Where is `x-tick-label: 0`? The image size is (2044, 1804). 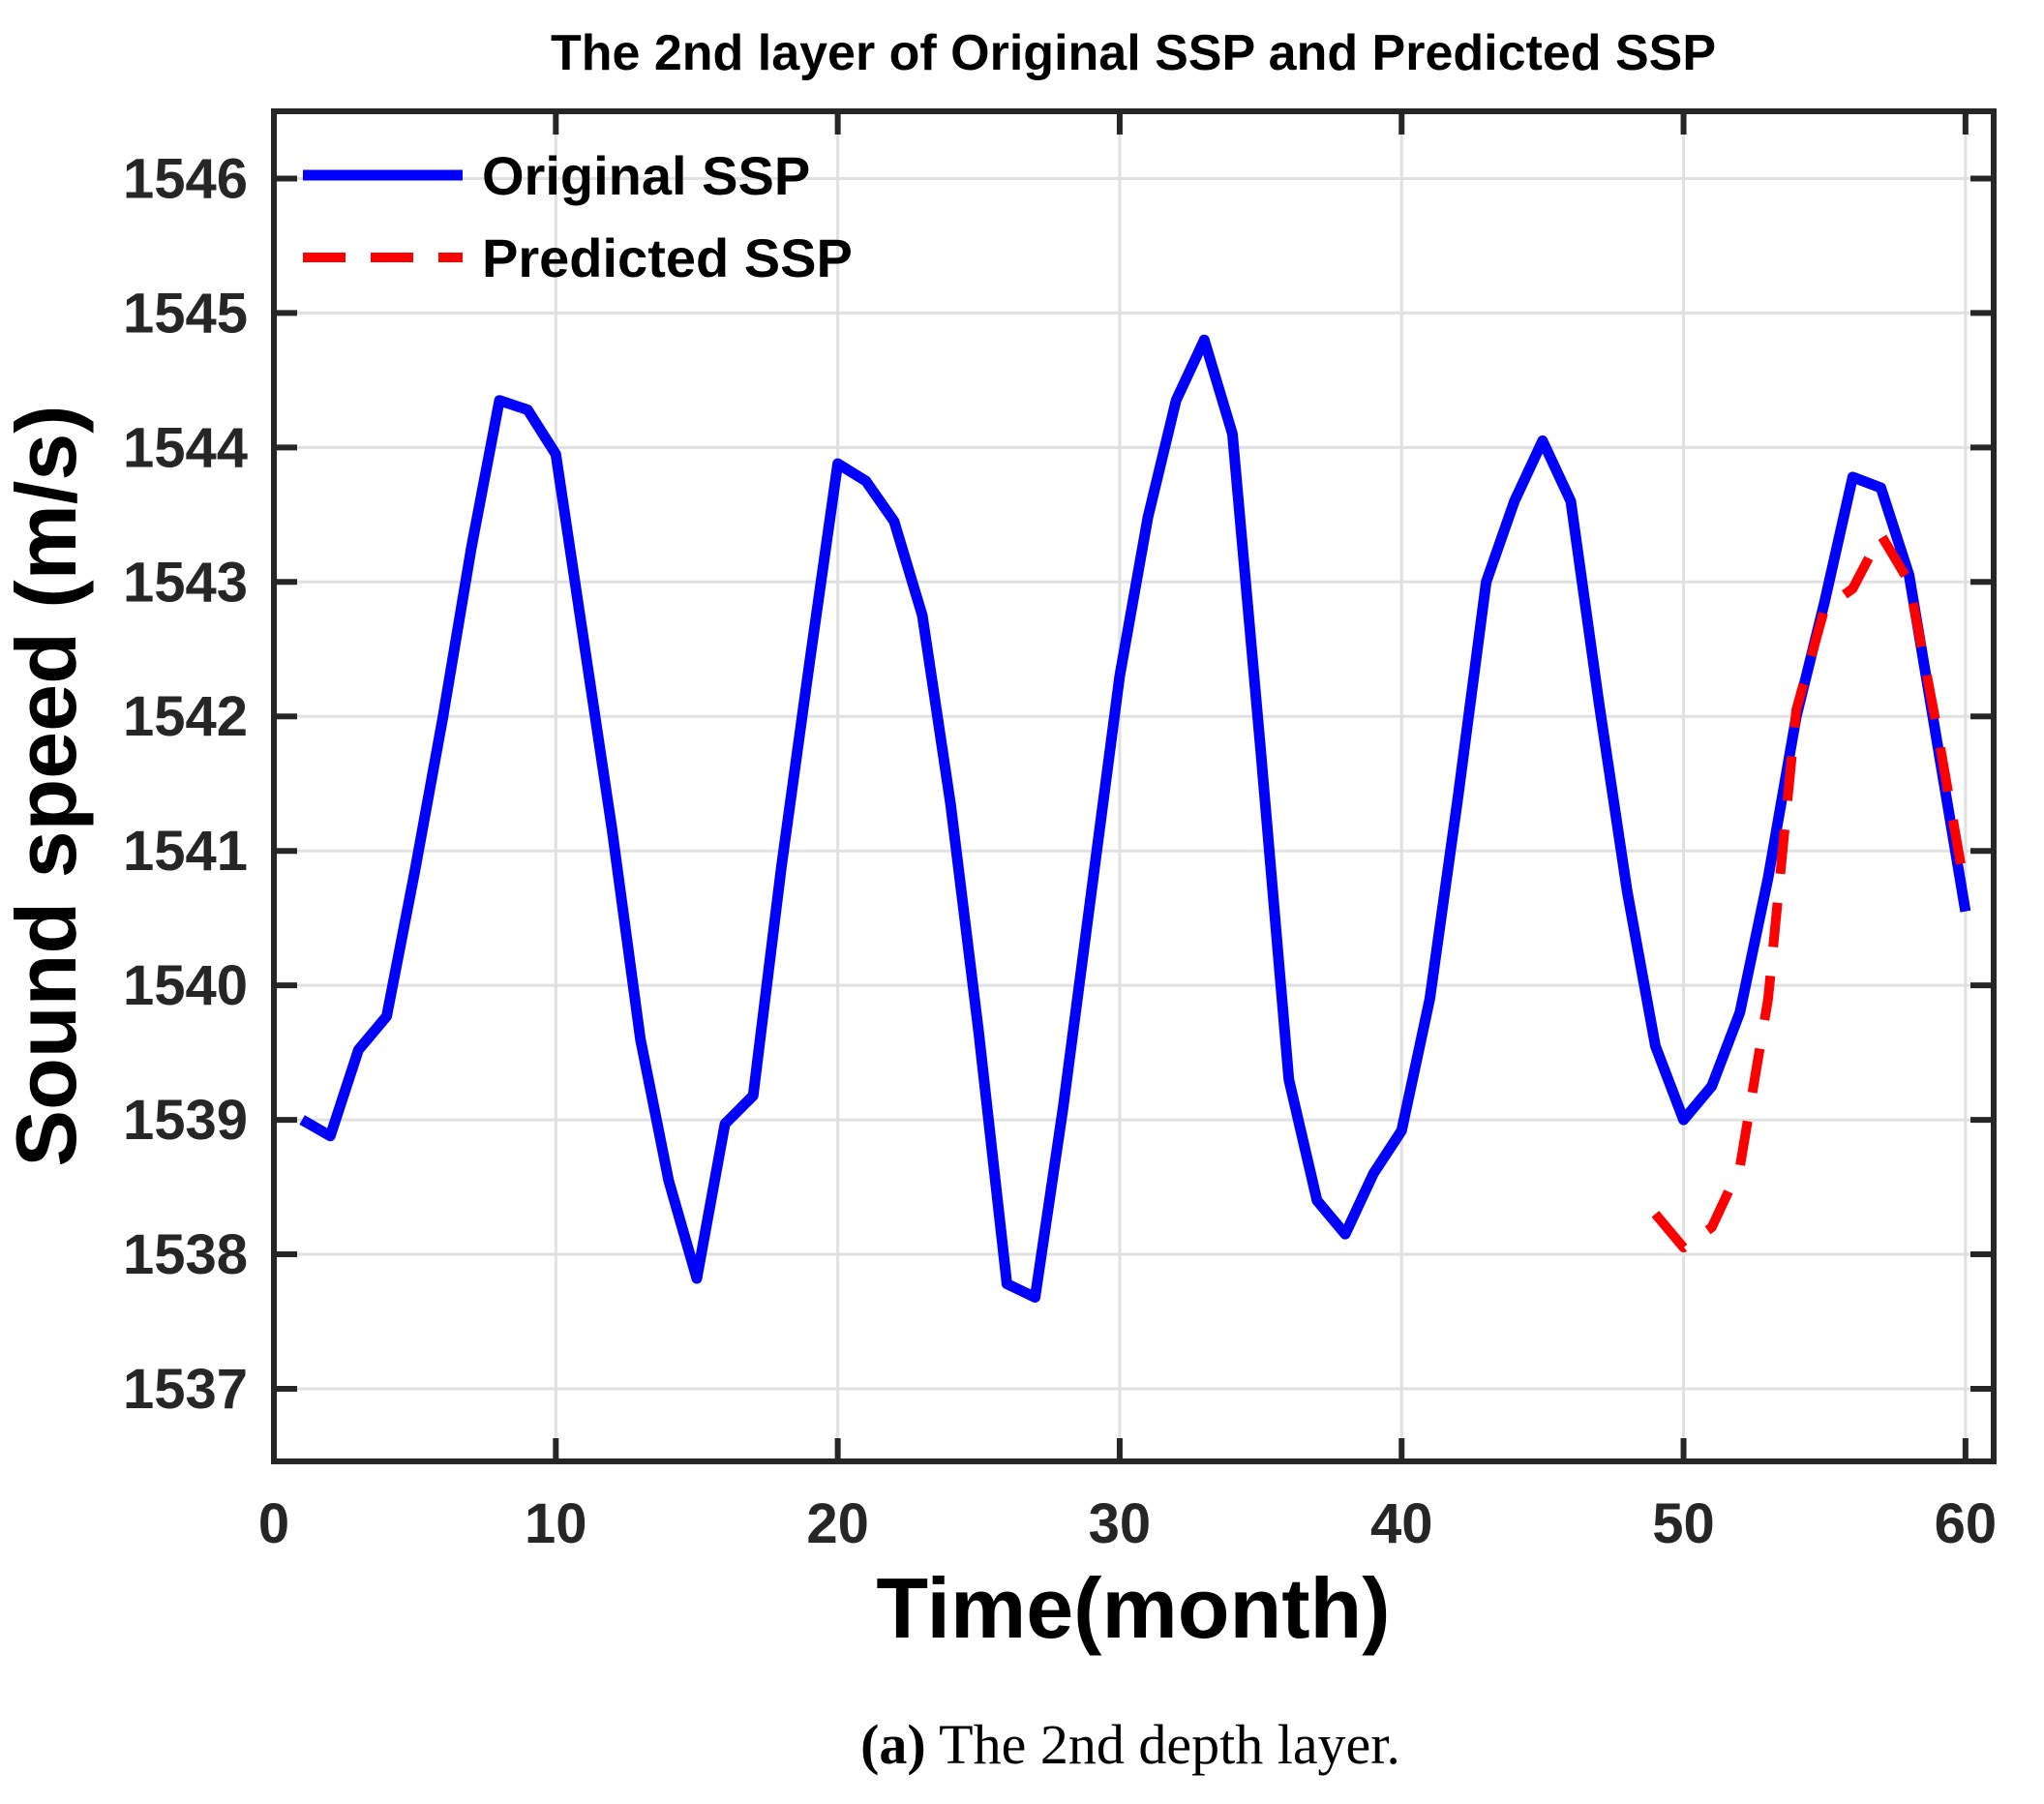
x-tick-label: 0 is located at coordinates (273, 1523).